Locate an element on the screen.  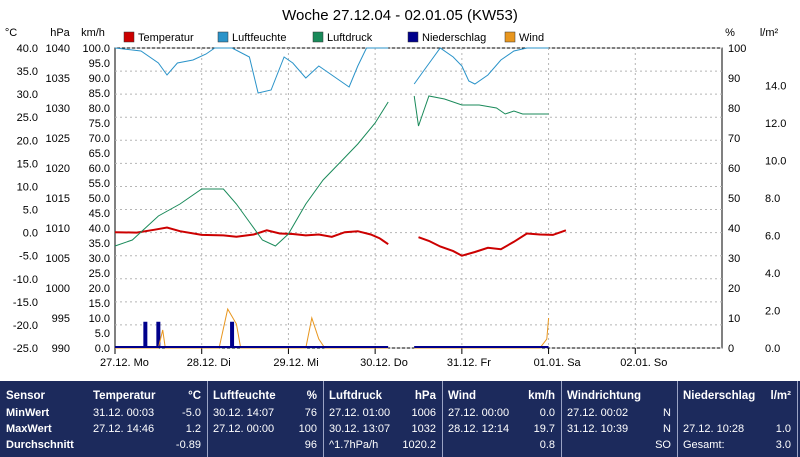
legend-label: Niederschlag is located at coordinates (454, 38).